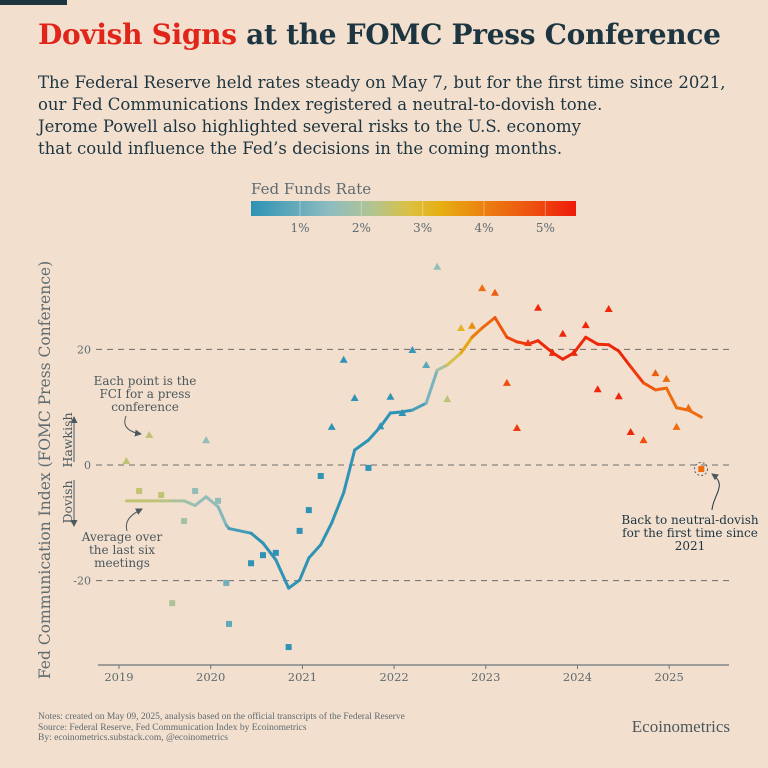 The height and width of the screenshot is (768, 768). I want to click on x-tick-label: 2022, so click(393, 677).